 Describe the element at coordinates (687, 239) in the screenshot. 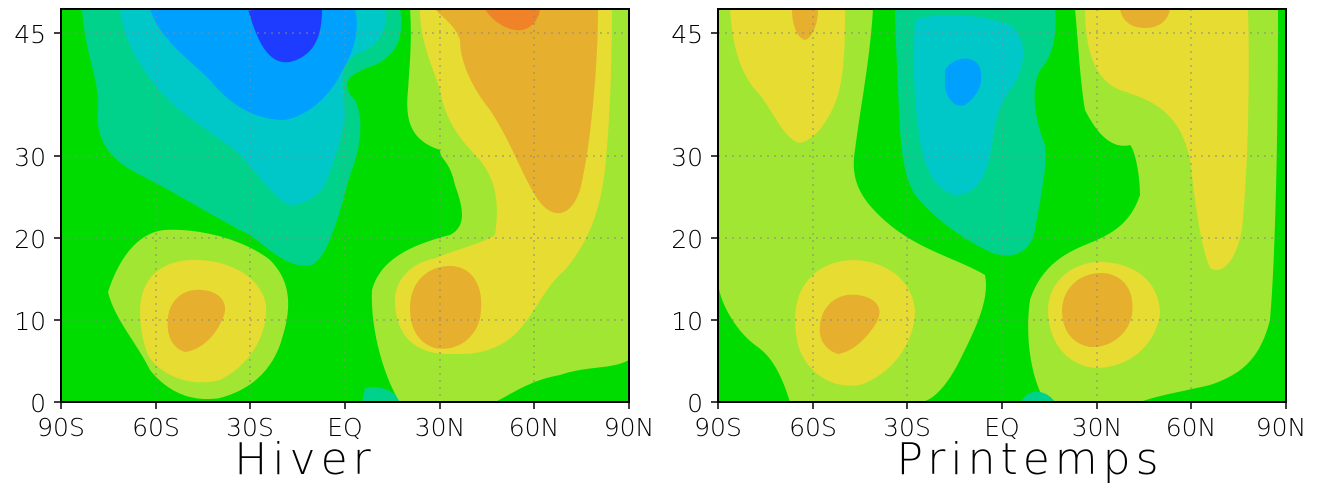

I see `printemps-y-tick-label-20: 20` at that location.